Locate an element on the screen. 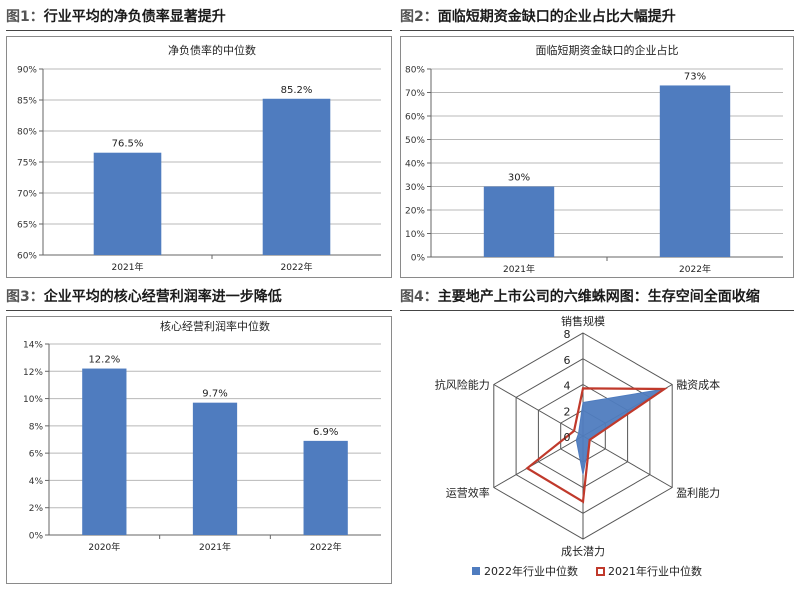  radar-axis-label: 运营效率 is located at coordinates (468, 493).